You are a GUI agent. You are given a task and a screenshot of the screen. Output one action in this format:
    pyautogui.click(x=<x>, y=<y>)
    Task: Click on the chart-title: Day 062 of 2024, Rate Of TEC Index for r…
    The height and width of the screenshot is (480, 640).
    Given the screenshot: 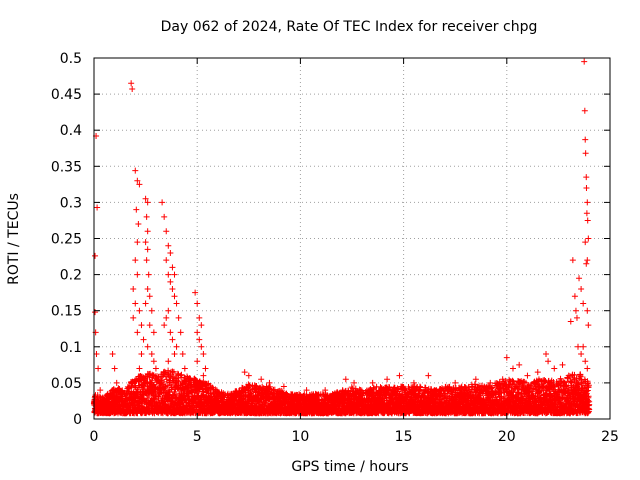 What is the action you would take?
    pyautogui.click(x=349, y=27)
    